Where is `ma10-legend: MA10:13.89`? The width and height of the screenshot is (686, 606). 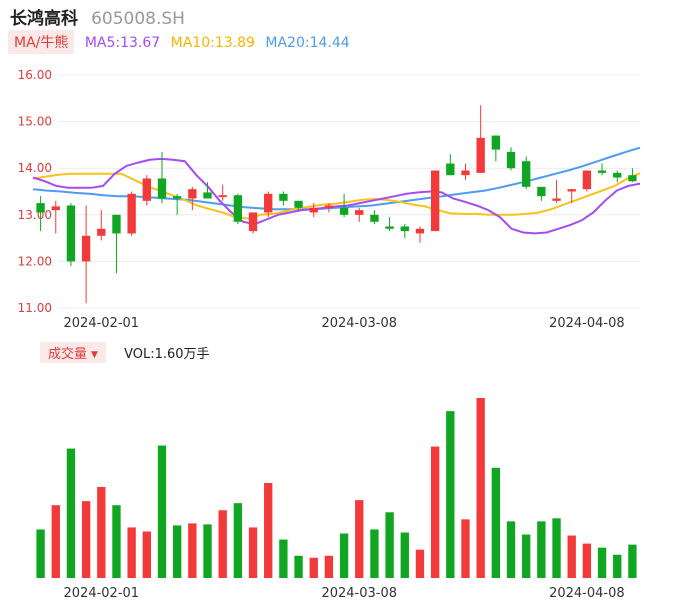 ma10-legend: MA10:13.89 is located at coordinates (212, 43).